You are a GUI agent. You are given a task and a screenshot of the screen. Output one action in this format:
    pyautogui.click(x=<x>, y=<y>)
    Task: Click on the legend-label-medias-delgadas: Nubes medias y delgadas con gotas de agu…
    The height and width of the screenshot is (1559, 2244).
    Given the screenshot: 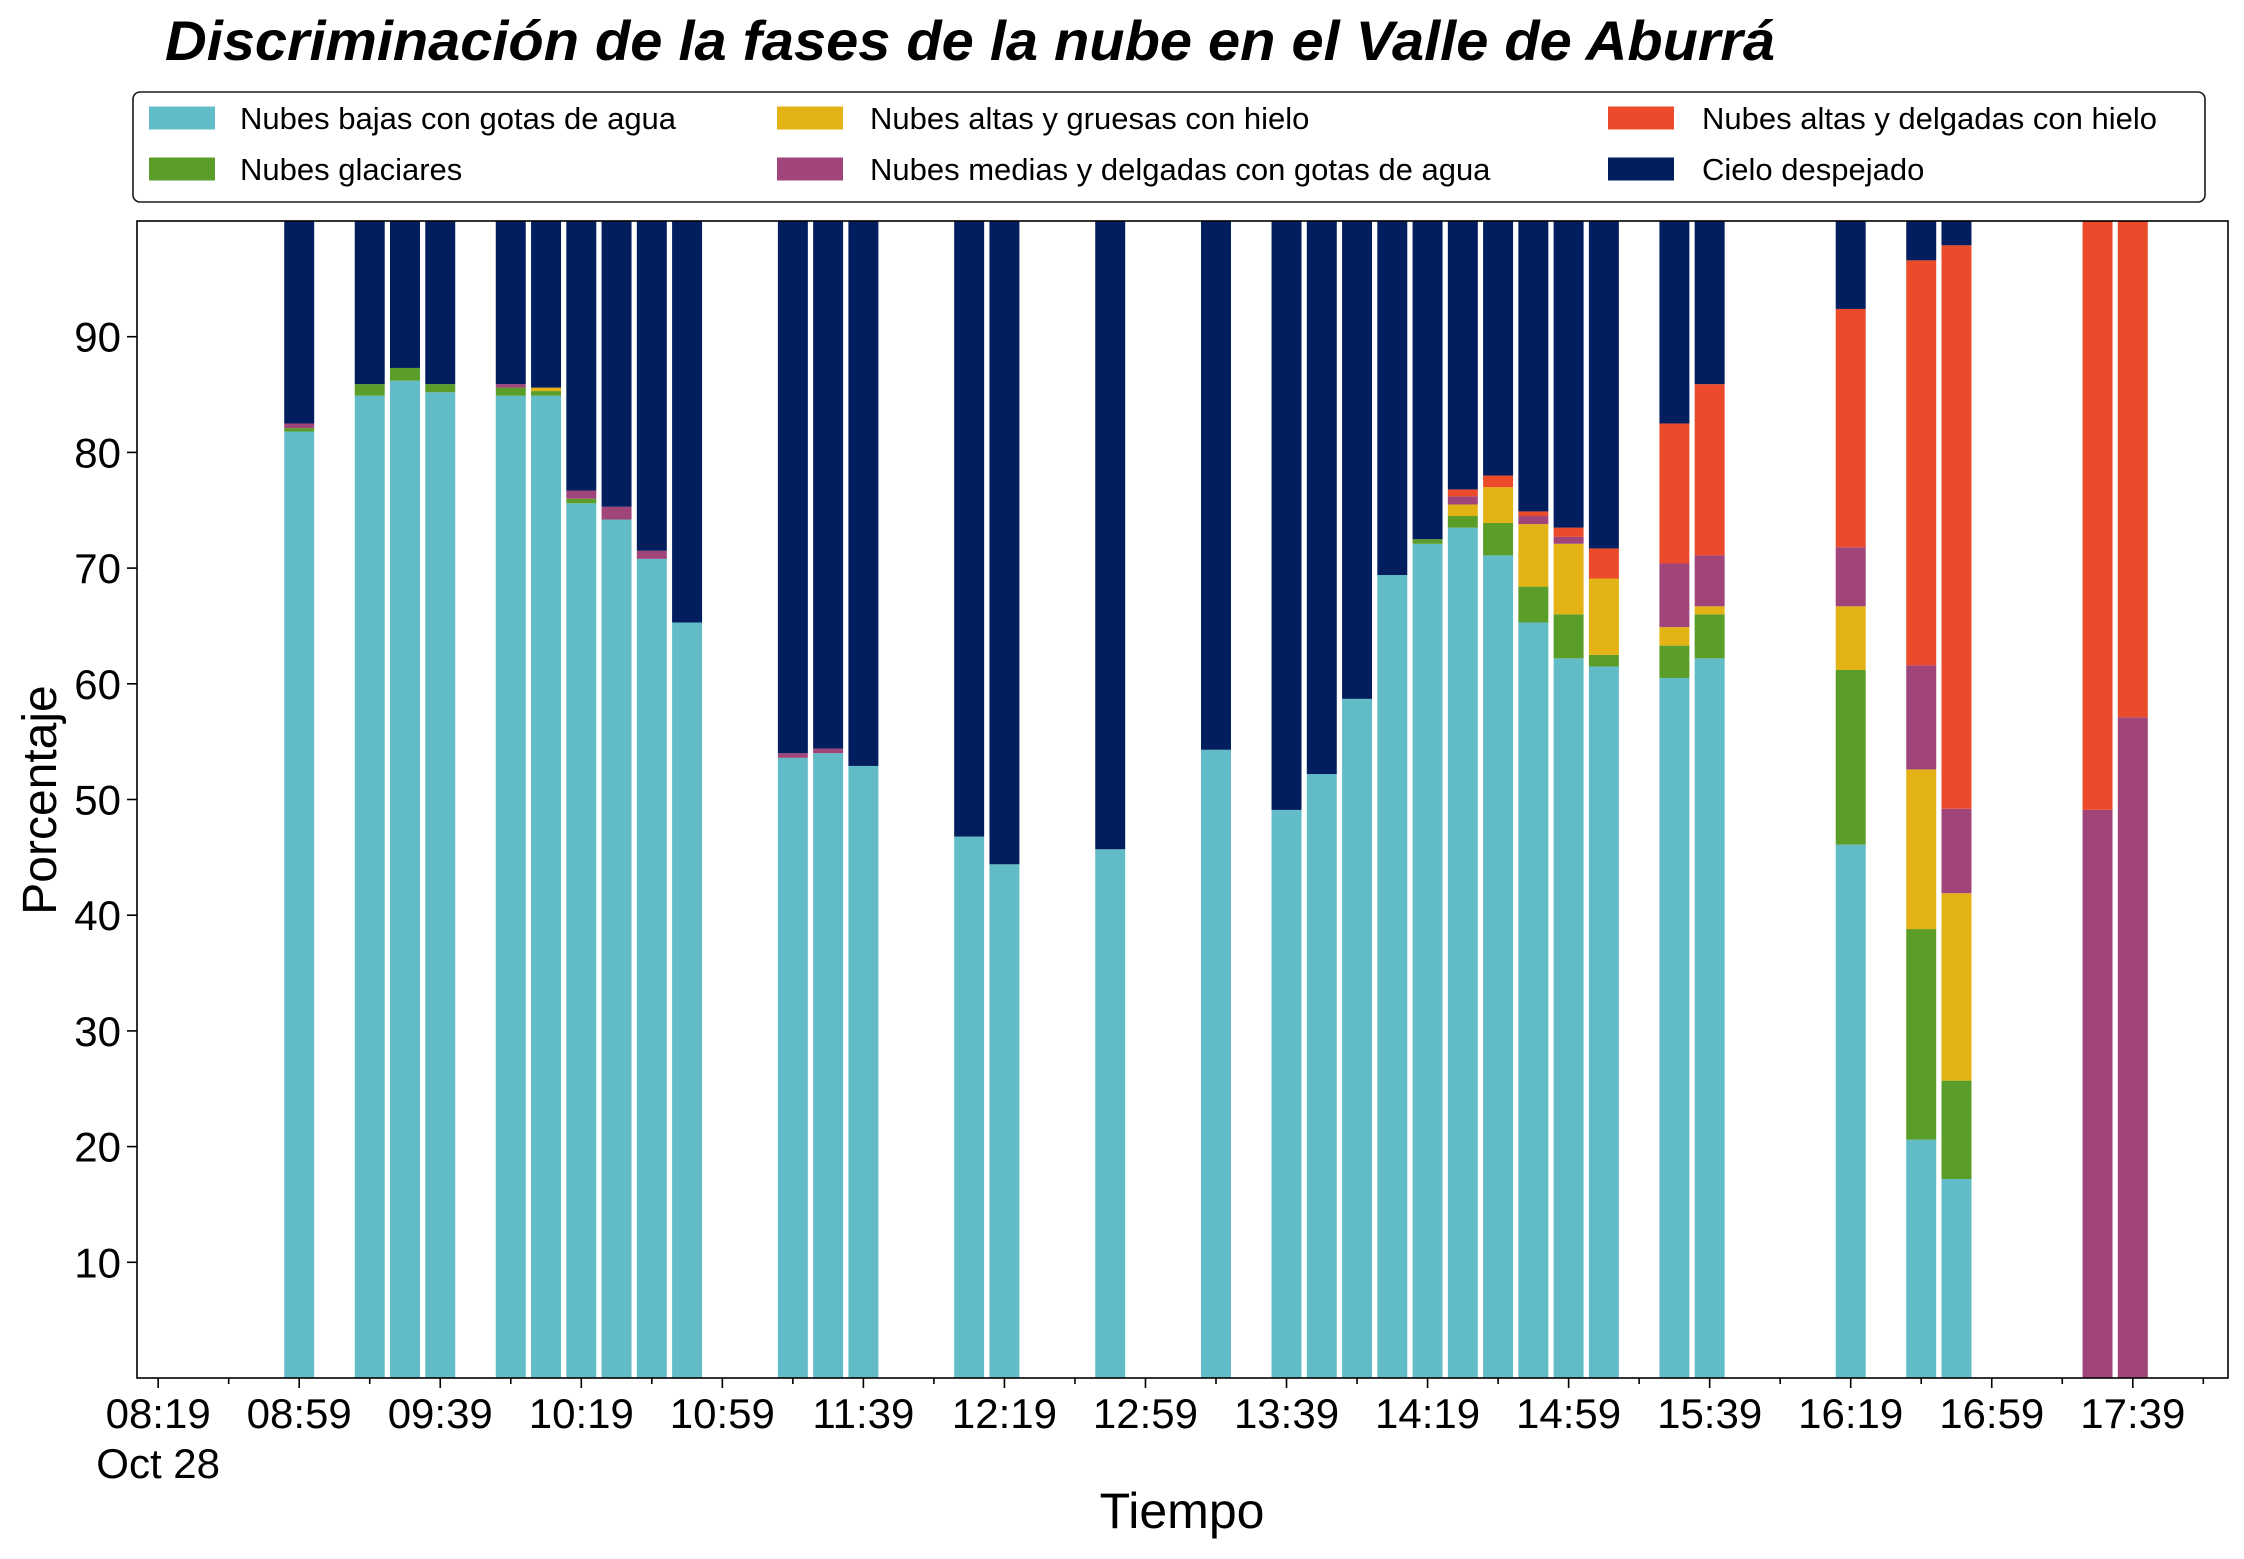 What is the action you would take?
    pyautogui.click(x=1180, y=169)
    